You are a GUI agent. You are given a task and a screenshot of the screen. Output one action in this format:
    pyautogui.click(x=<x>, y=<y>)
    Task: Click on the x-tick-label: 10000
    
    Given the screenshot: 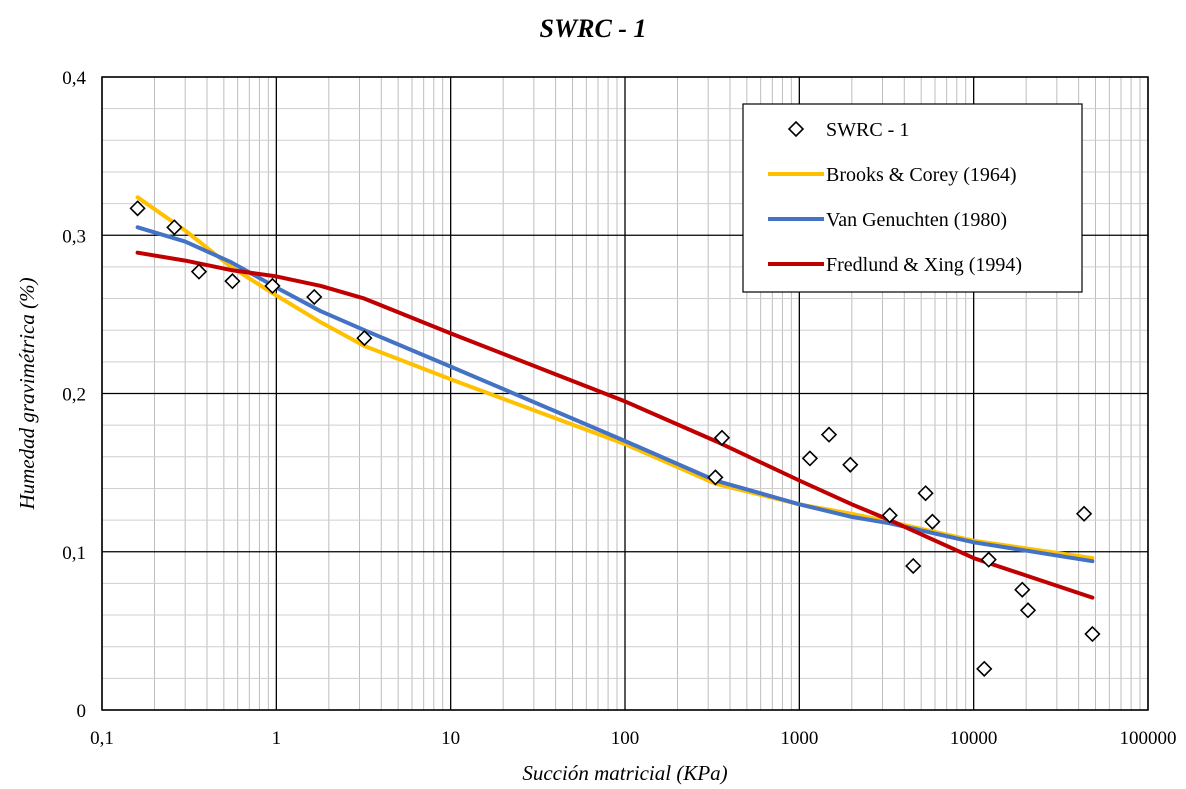 What is the action you would take?
    pyautogui.click(x=974, y=738)
    